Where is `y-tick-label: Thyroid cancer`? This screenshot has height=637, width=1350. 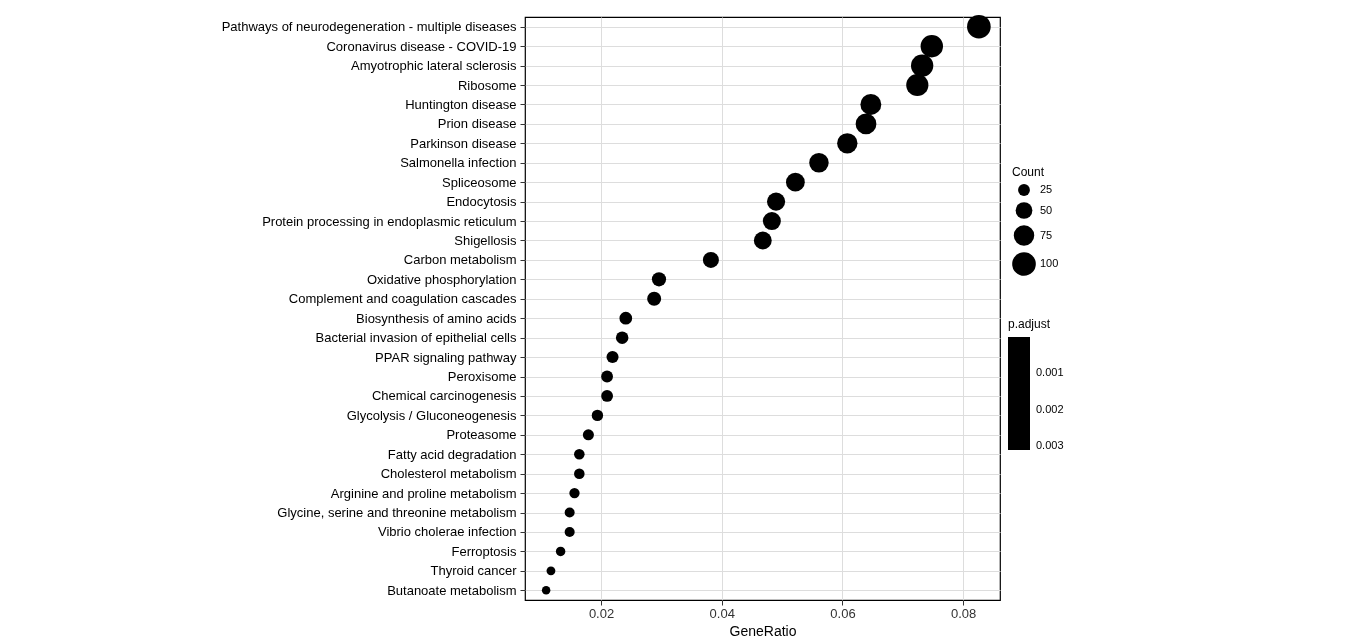
y-tick-label: Thyroid cancer is located at coordinates (474, 571).